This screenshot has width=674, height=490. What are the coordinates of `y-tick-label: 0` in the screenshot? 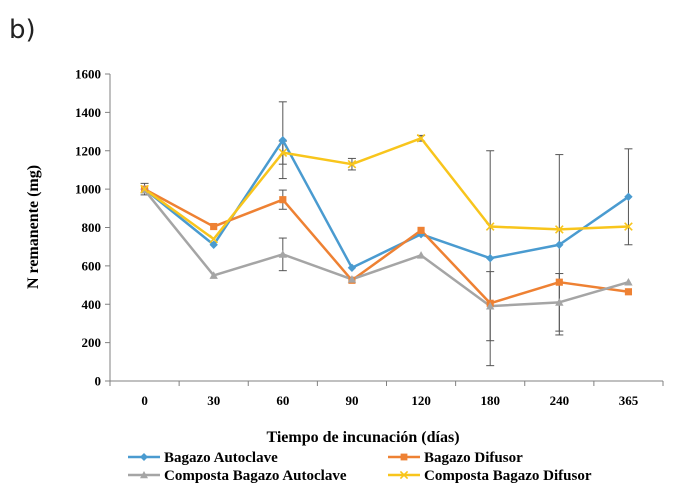 It's located at (98, 381).